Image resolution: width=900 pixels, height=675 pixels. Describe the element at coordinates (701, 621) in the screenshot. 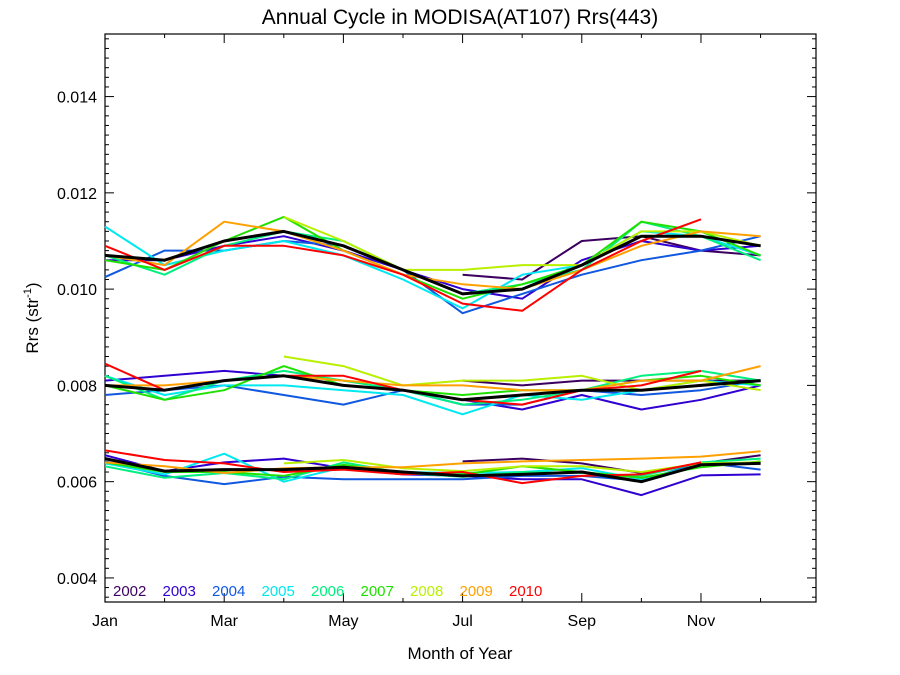

I see `x-tick-label: Nov` at that location.